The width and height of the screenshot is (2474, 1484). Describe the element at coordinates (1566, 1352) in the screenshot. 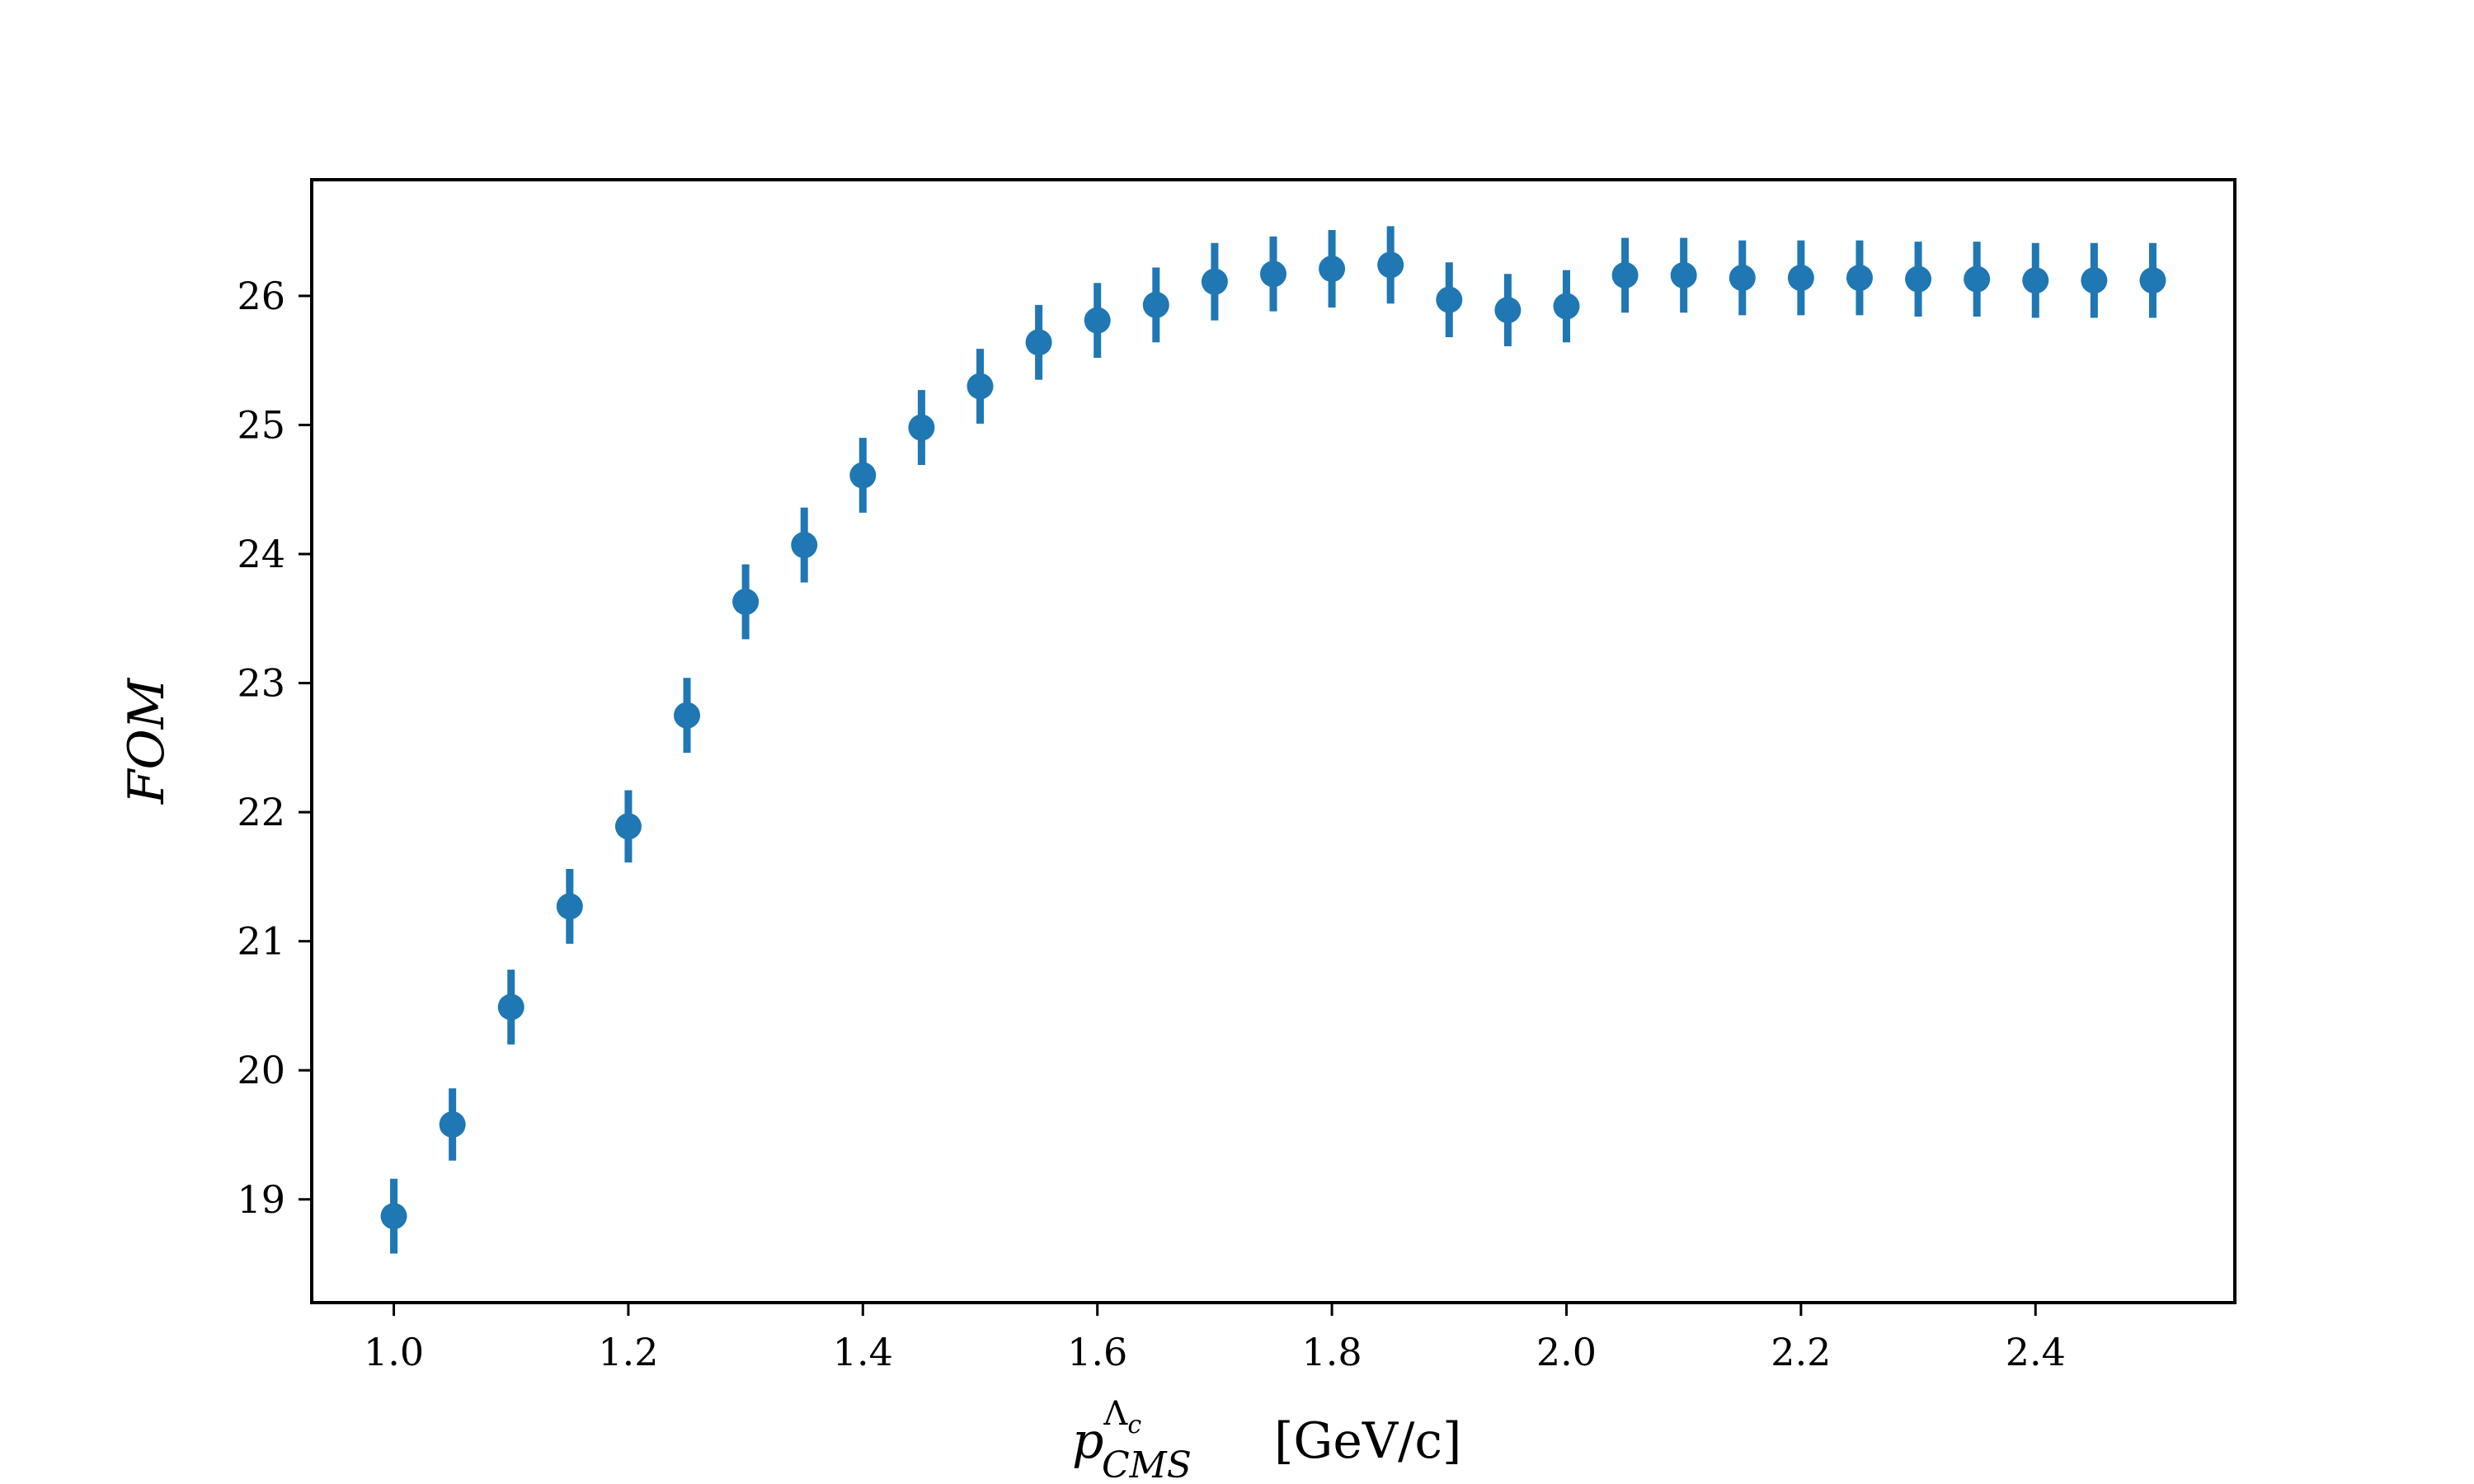

I see `x-tick-label: 2.0` at that location.